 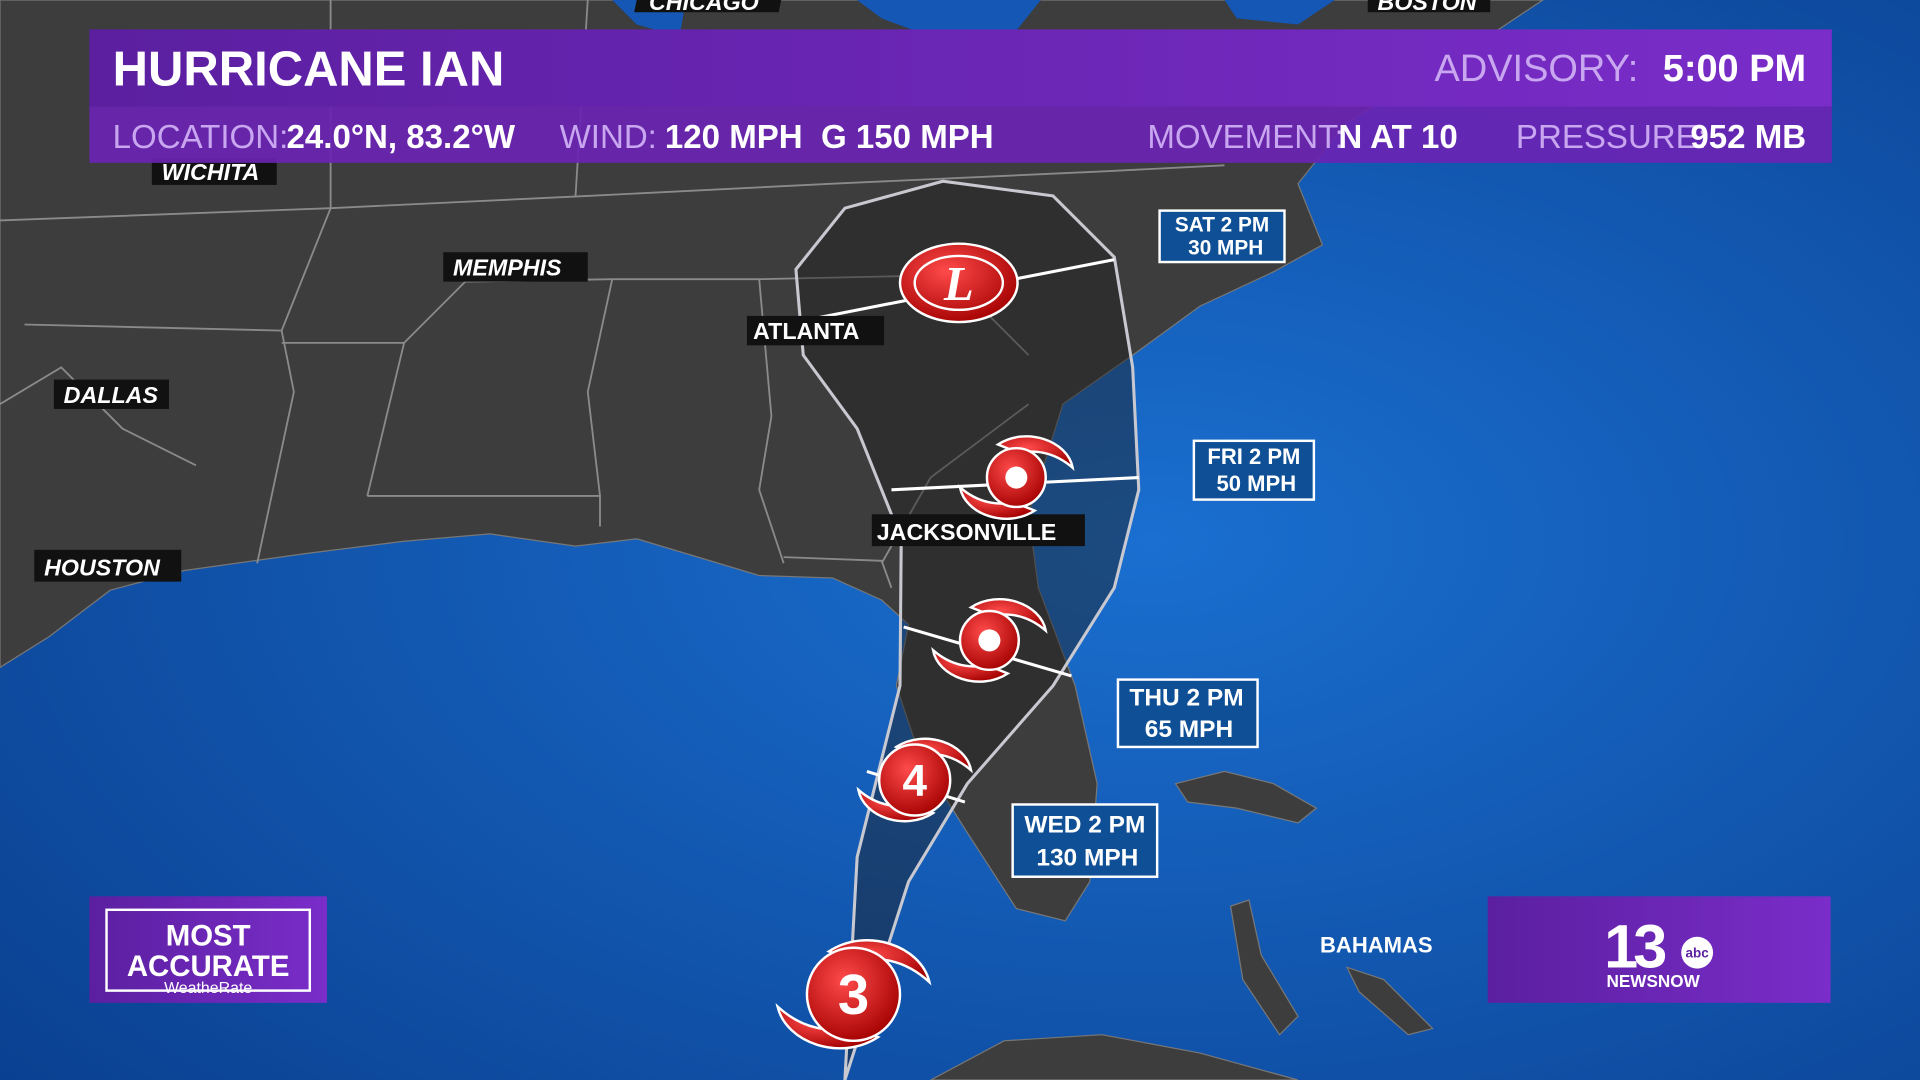 What do you see at coordinates (309, 70) in the screenshot?
I see `header-title: HURRICANE IAN` at bounding box center [309, 70].